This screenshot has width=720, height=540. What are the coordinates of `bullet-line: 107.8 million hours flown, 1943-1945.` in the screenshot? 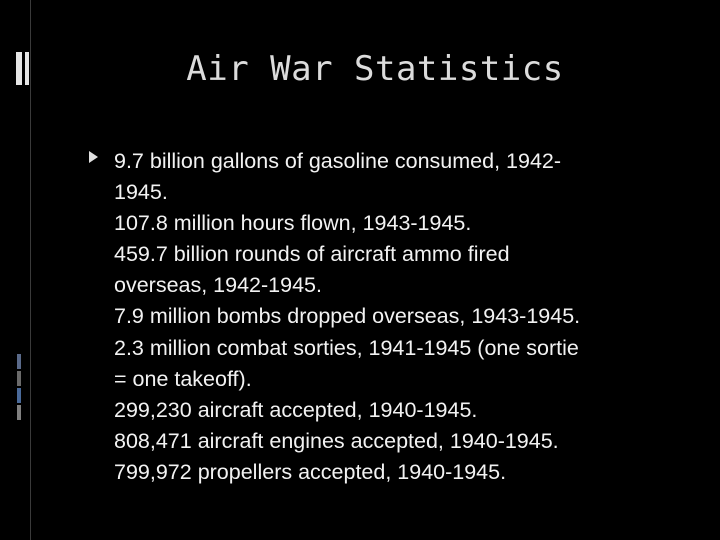 It's located at (293, 223).